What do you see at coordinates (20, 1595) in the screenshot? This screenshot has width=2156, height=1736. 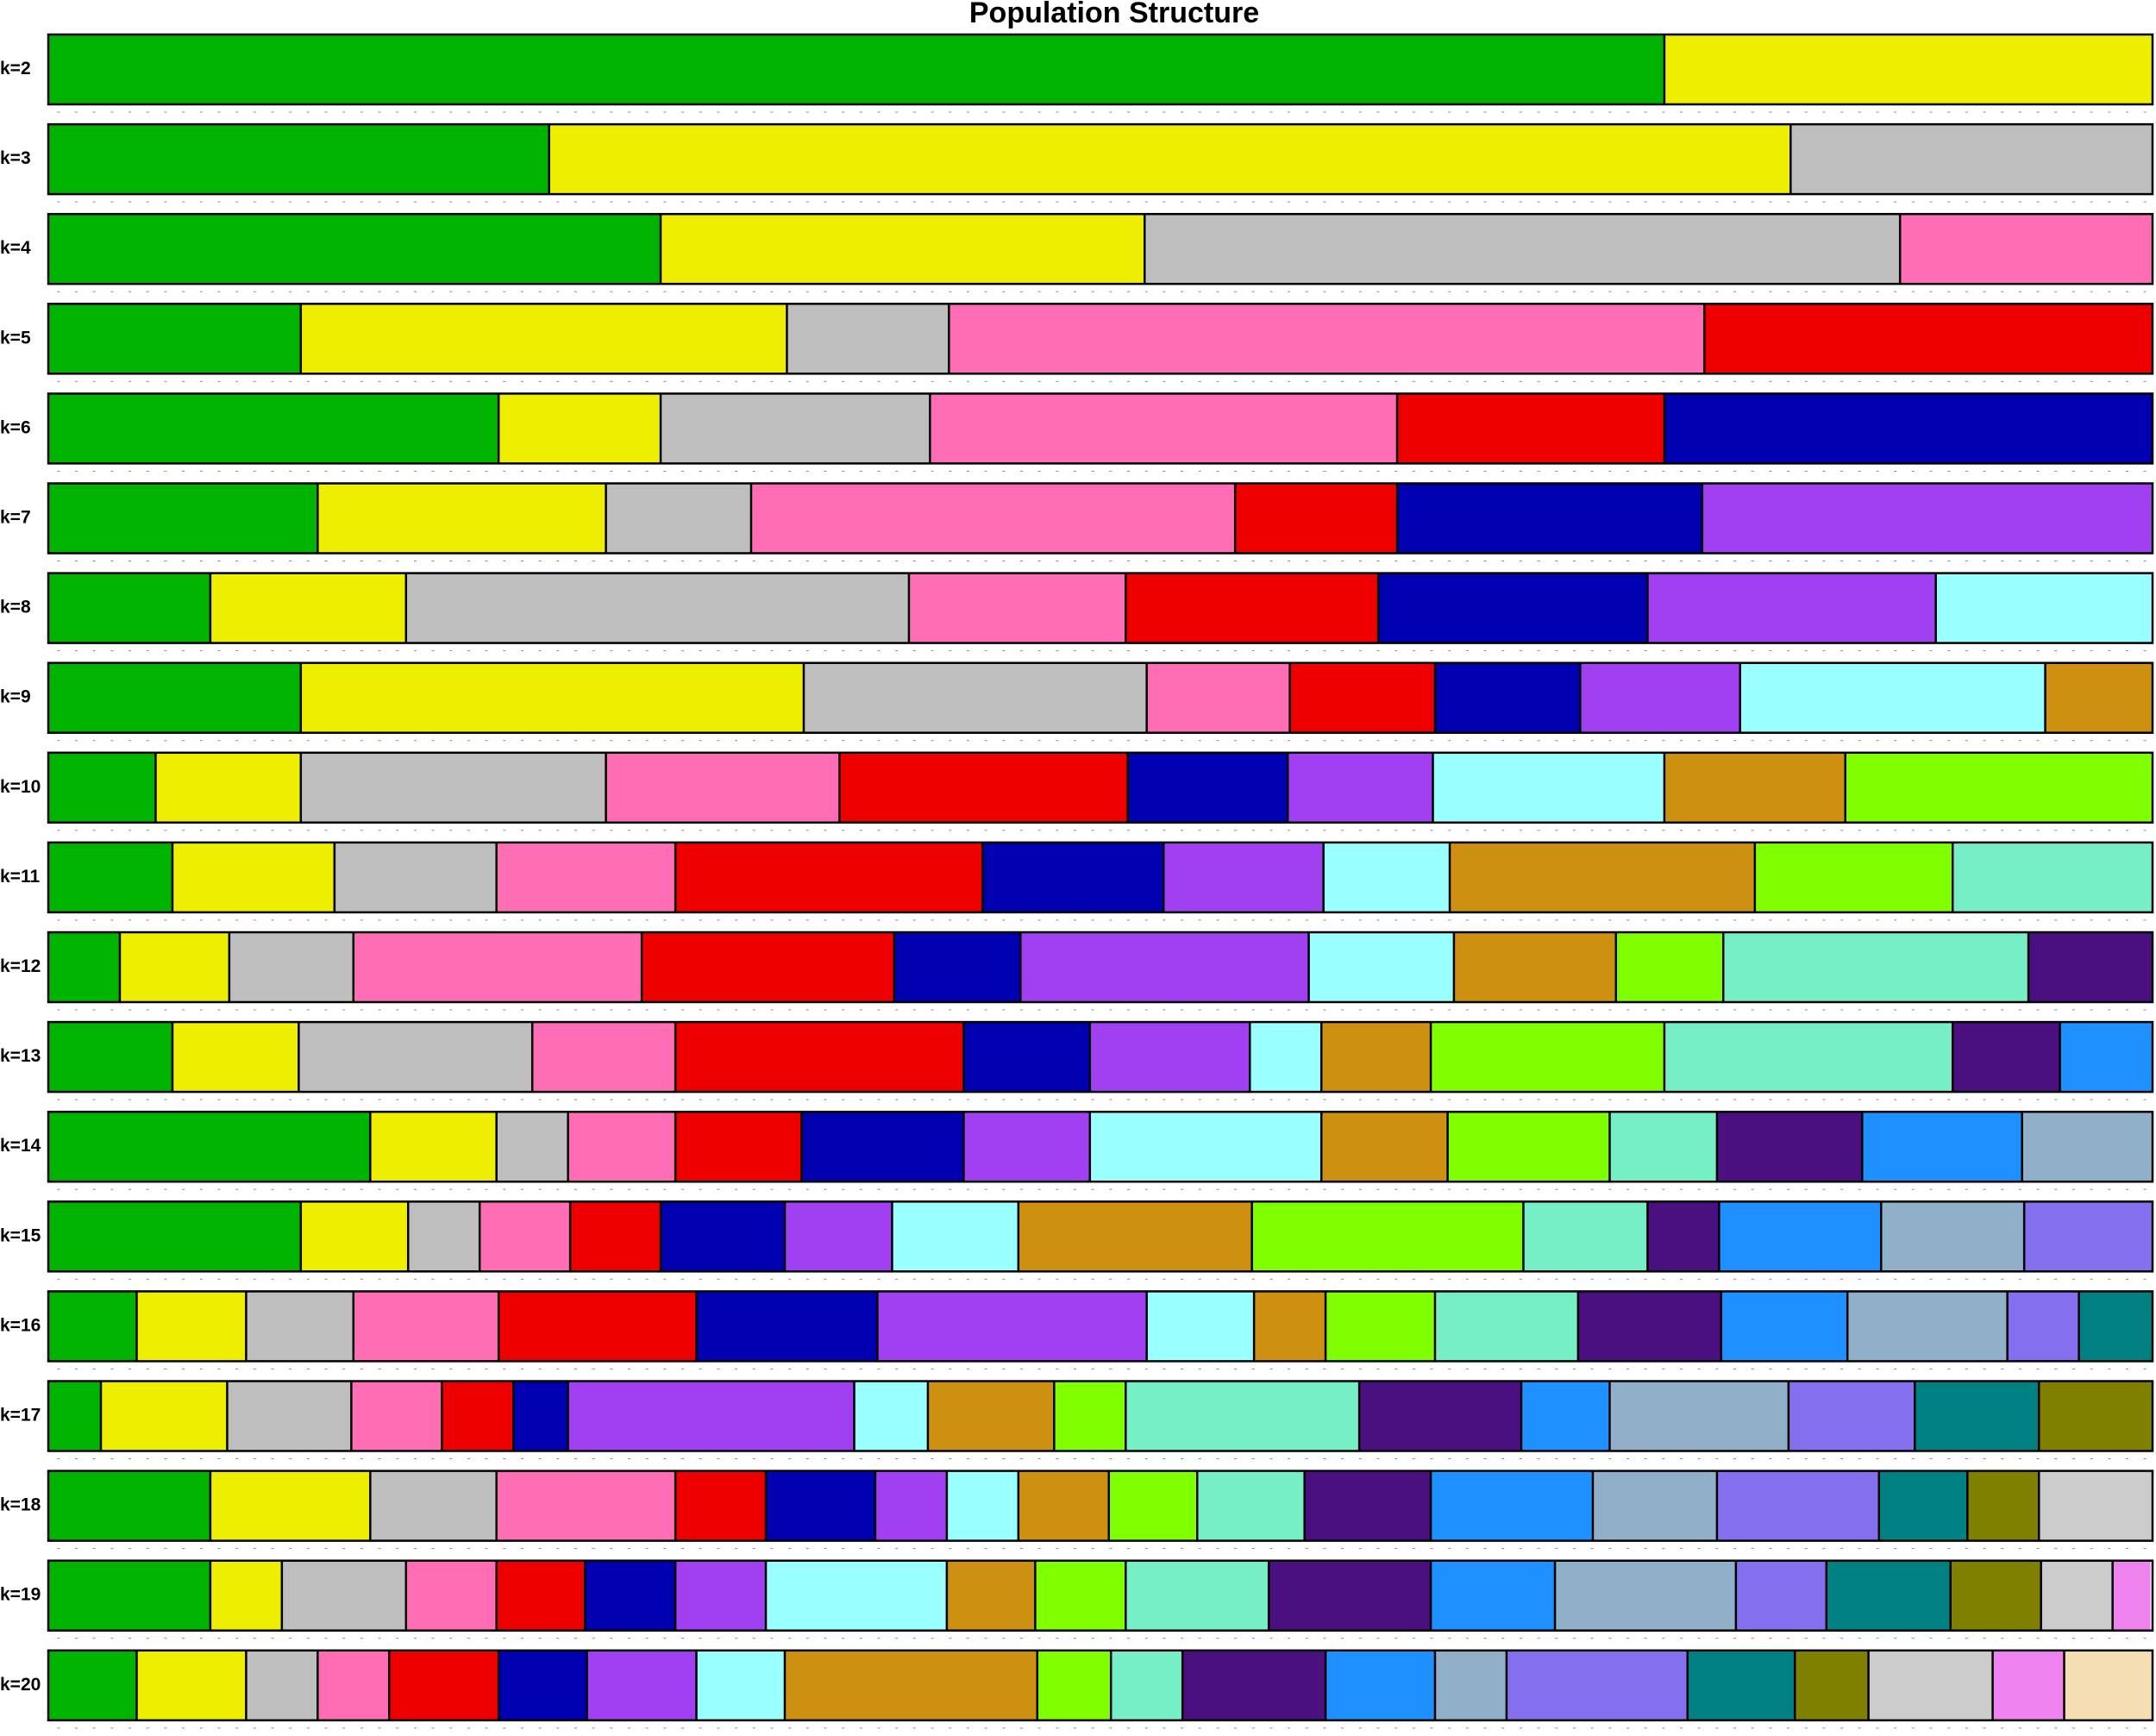 I see `k-label: k=19` at bounding box center [20, 1595].